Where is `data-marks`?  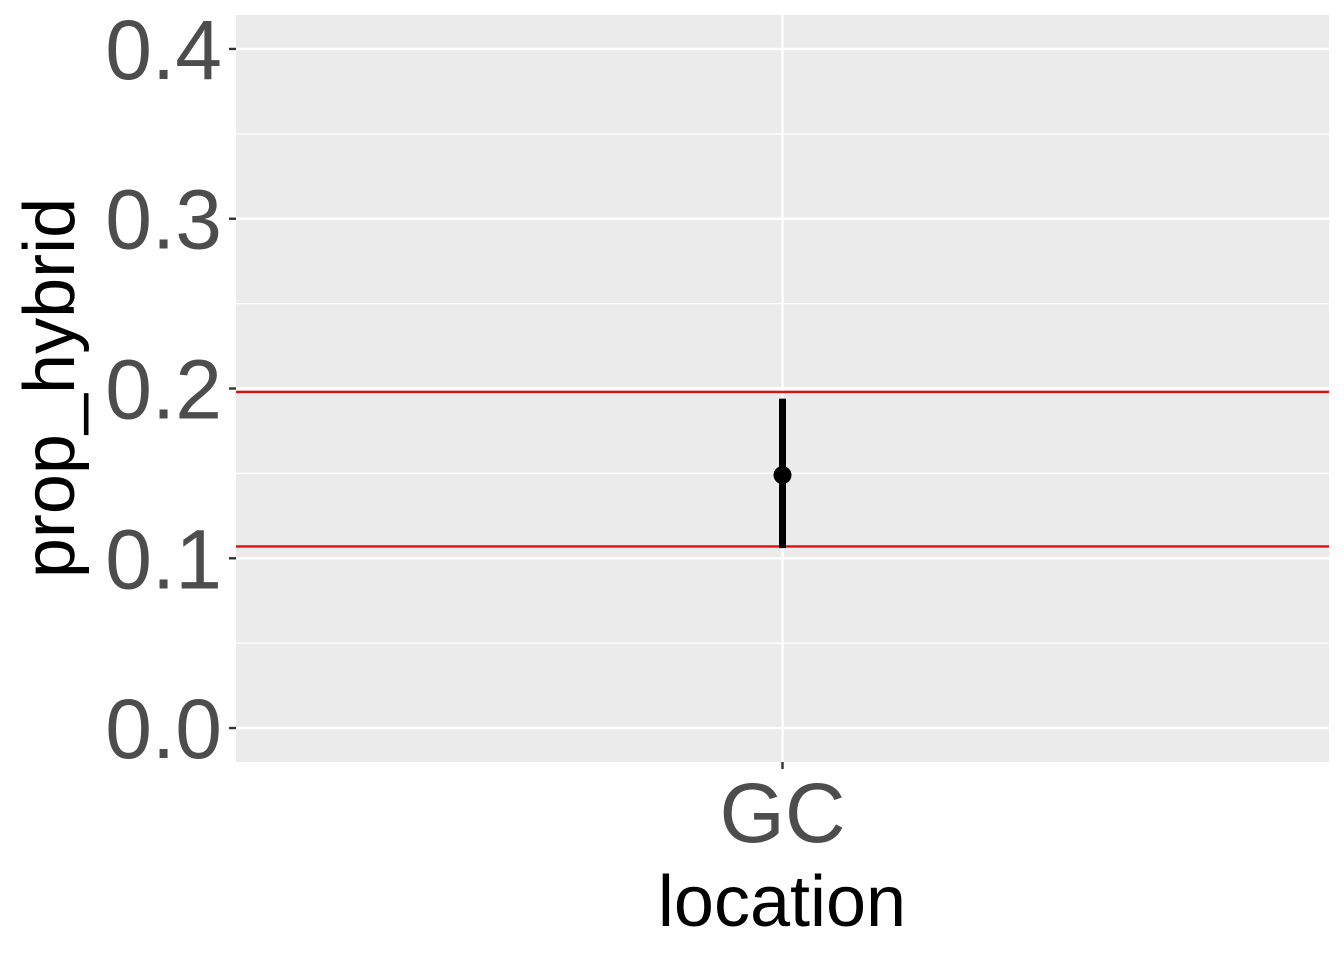
data-marks is located at coordinates (782, 473).